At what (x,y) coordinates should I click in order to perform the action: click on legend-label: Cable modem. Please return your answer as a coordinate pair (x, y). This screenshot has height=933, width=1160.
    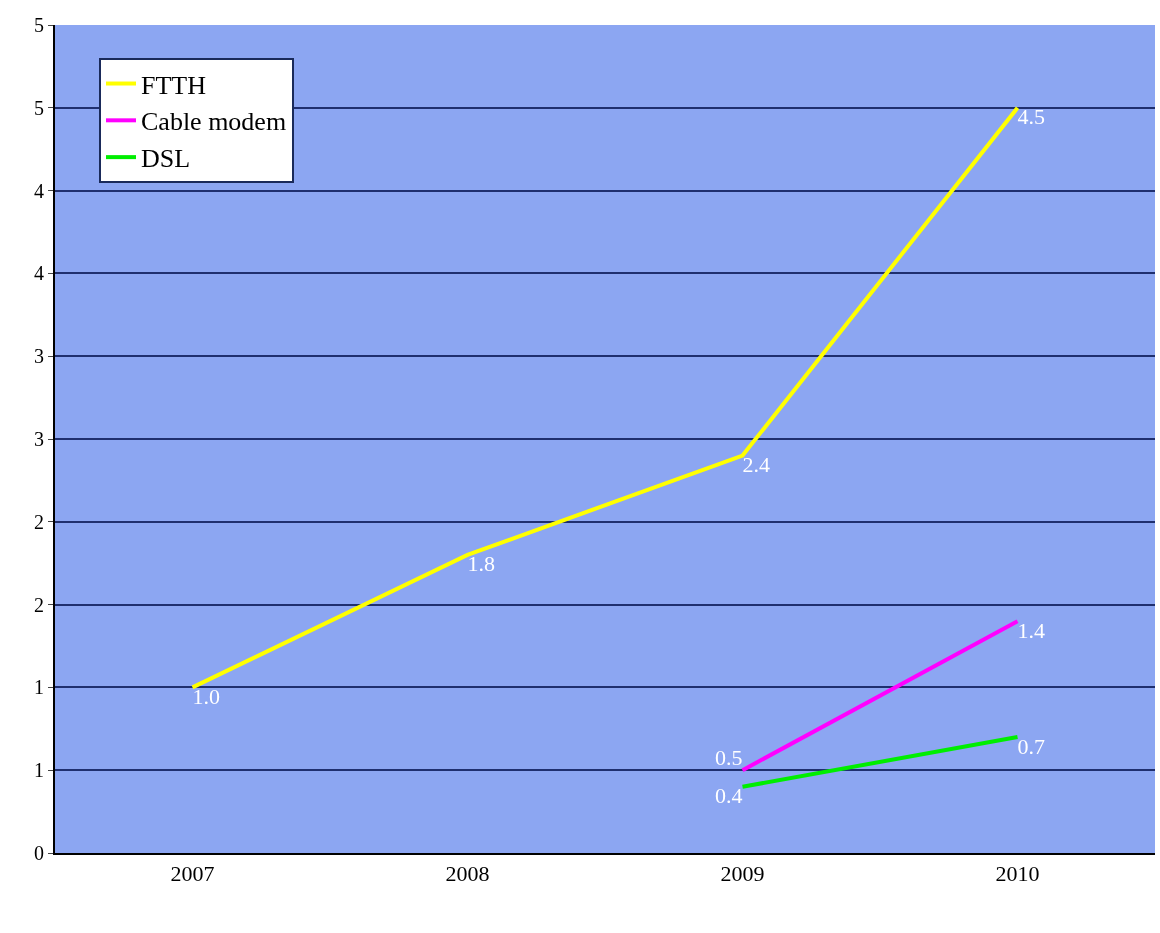
    Looking at the image, I should click on (214, 122).